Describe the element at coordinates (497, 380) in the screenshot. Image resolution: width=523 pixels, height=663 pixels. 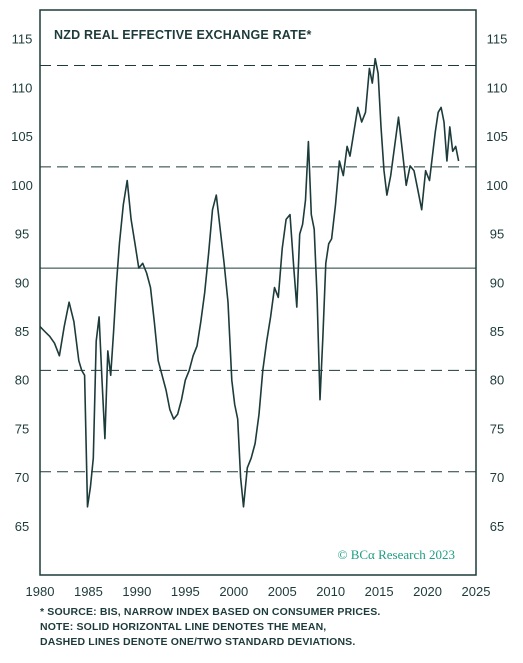
I see `y-tick-label-right: 80` at that location.